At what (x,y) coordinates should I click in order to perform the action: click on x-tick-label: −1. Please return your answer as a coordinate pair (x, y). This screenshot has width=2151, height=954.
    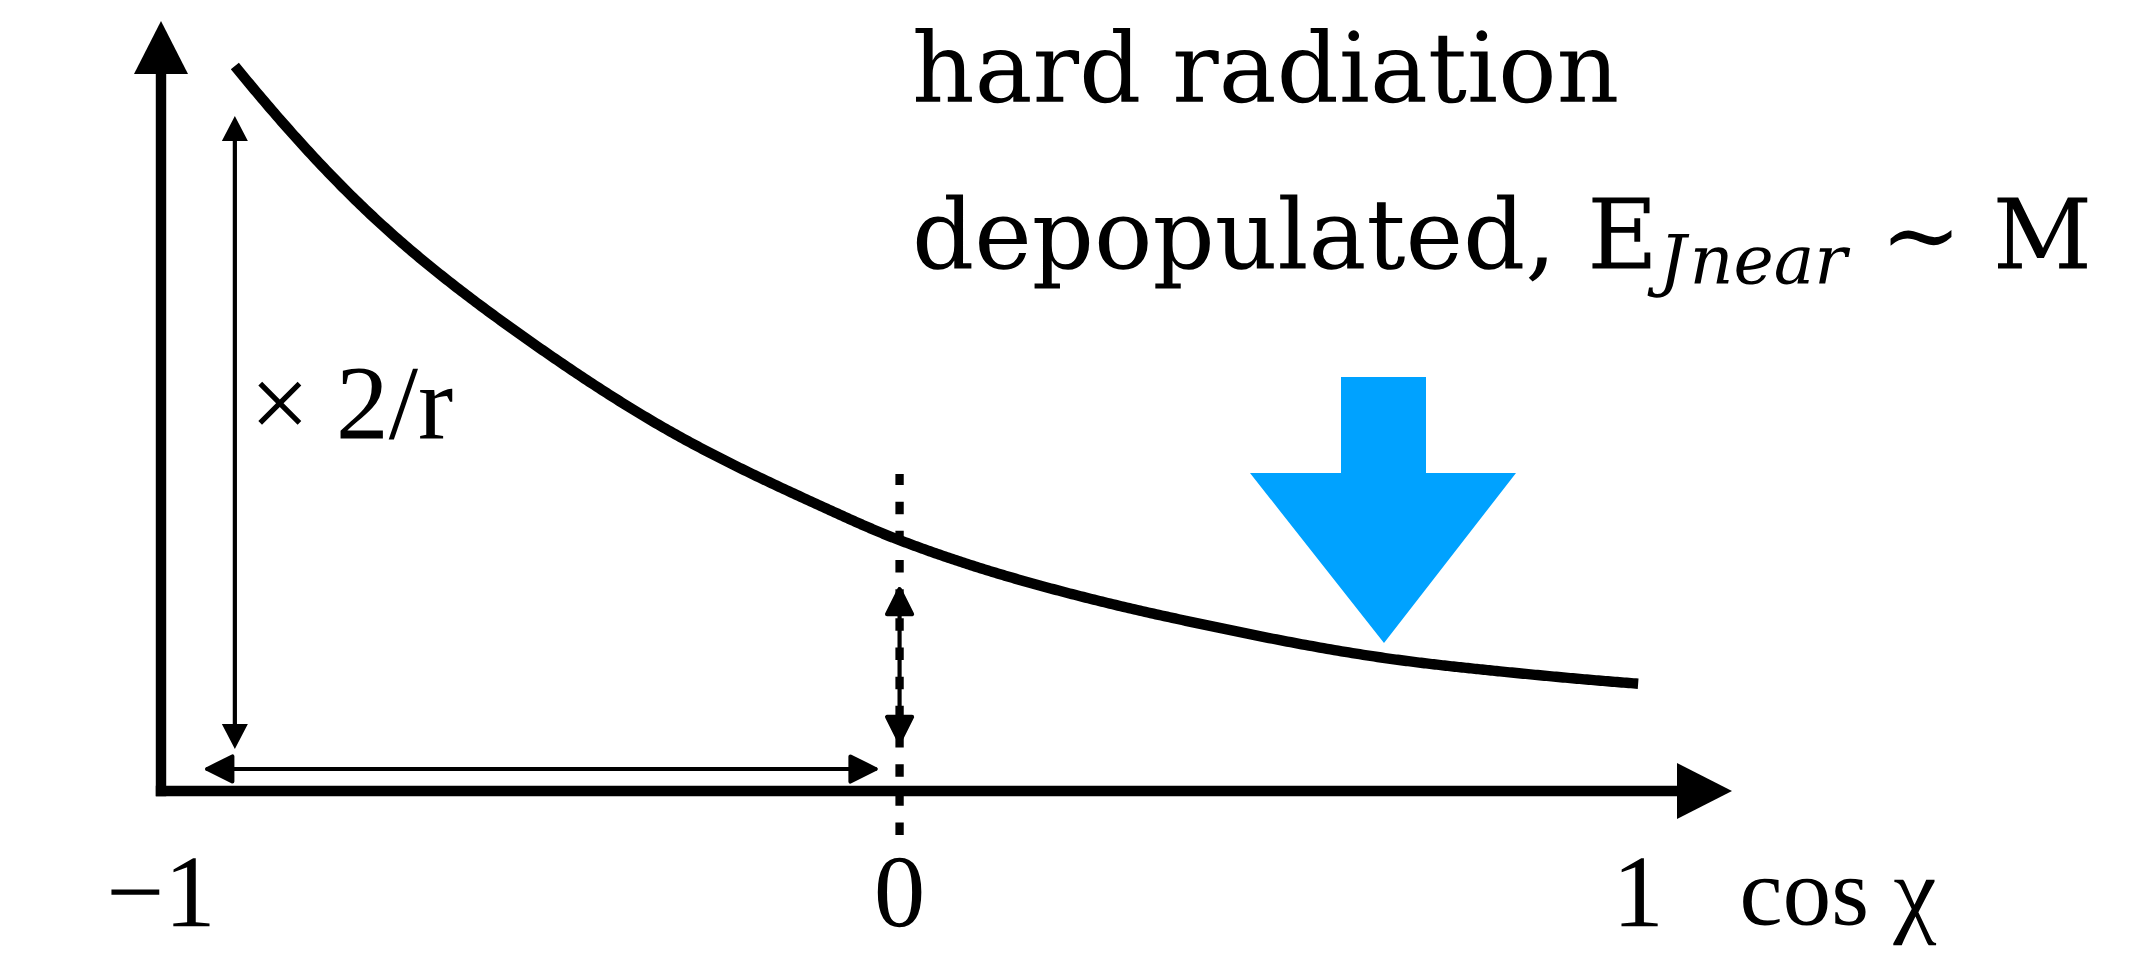
    Looking at the image, I should click on (160, 892).